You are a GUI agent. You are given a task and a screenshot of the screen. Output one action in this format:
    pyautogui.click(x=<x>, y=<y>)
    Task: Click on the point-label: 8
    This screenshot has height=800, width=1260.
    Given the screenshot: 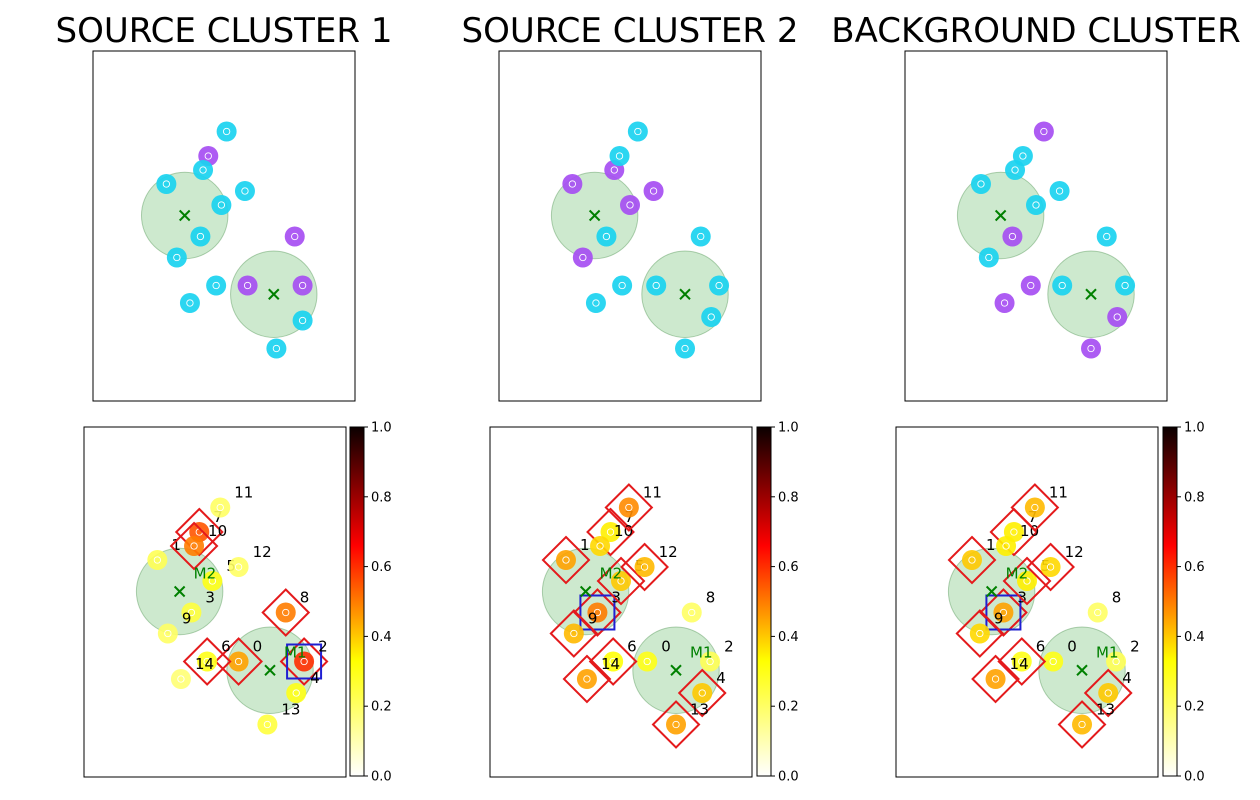 What is the action you would take?
    pyautogui.click(x=711, y=598)
    